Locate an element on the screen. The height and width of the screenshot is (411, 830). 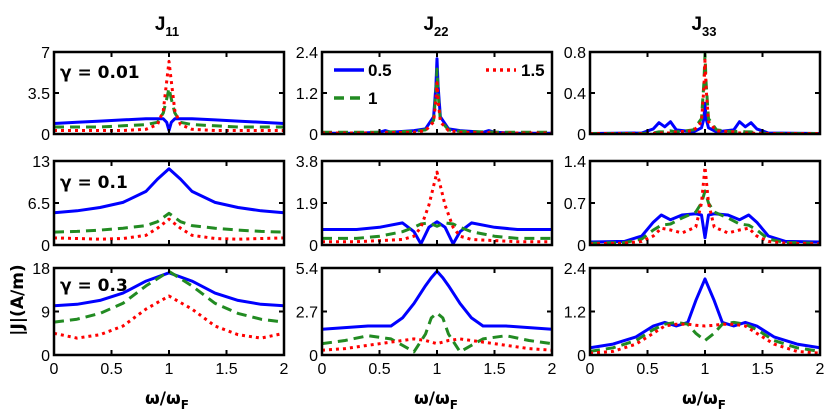
panel-r3-c3-xtick-label: 1.5 is located at coordinates (762, 369).